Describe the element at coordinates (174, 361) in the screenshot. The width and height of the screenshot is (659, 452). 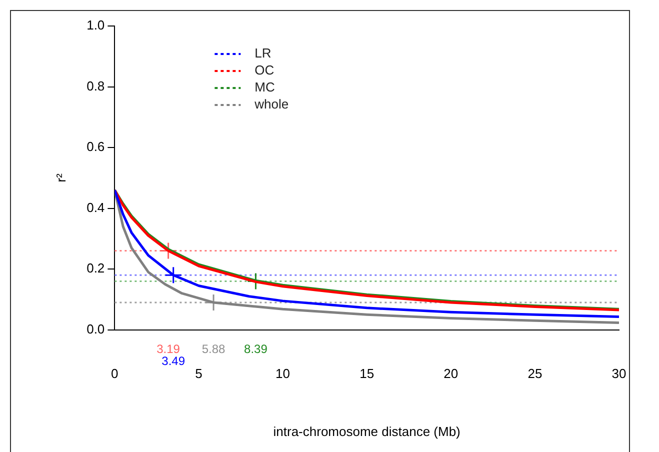
I see `text: 3.49` at that location.